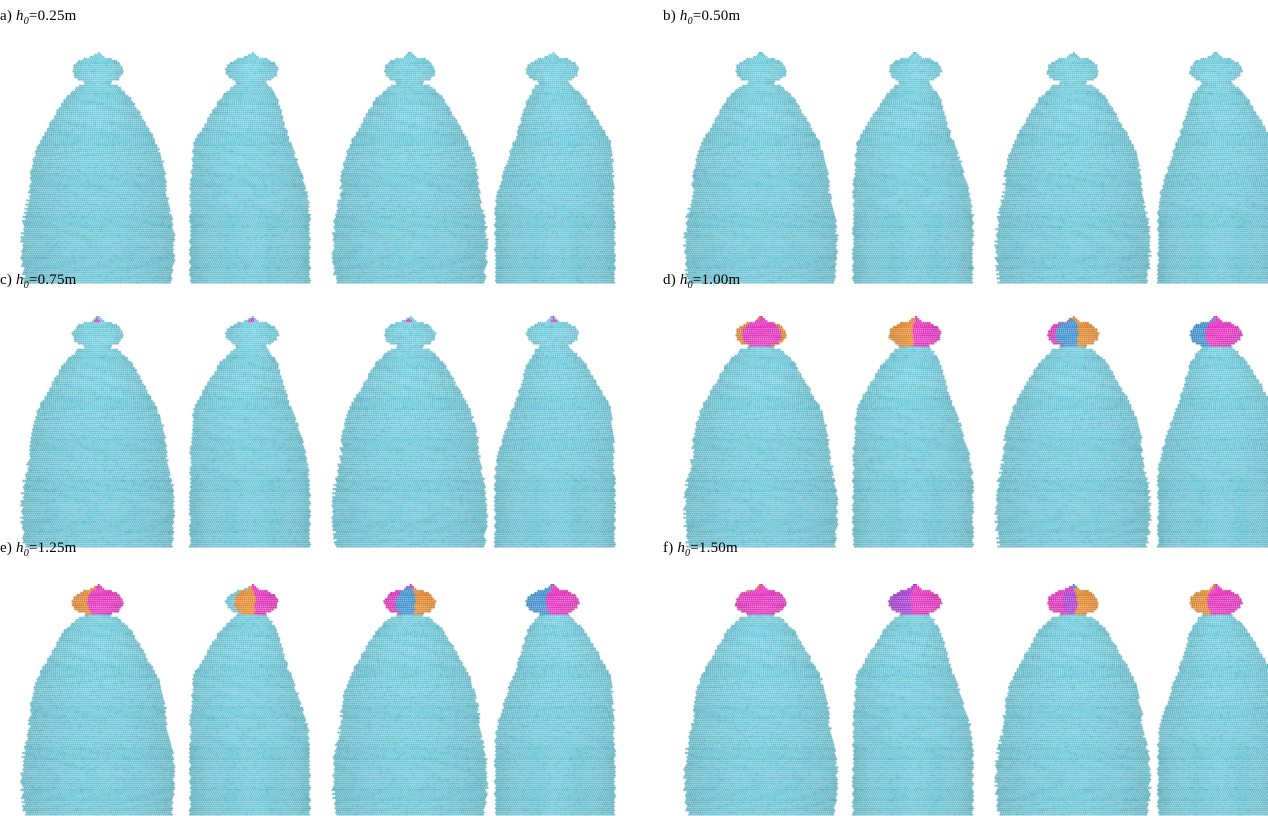  I want to click on statue-view-d-left-profile, so click(1205, 432).